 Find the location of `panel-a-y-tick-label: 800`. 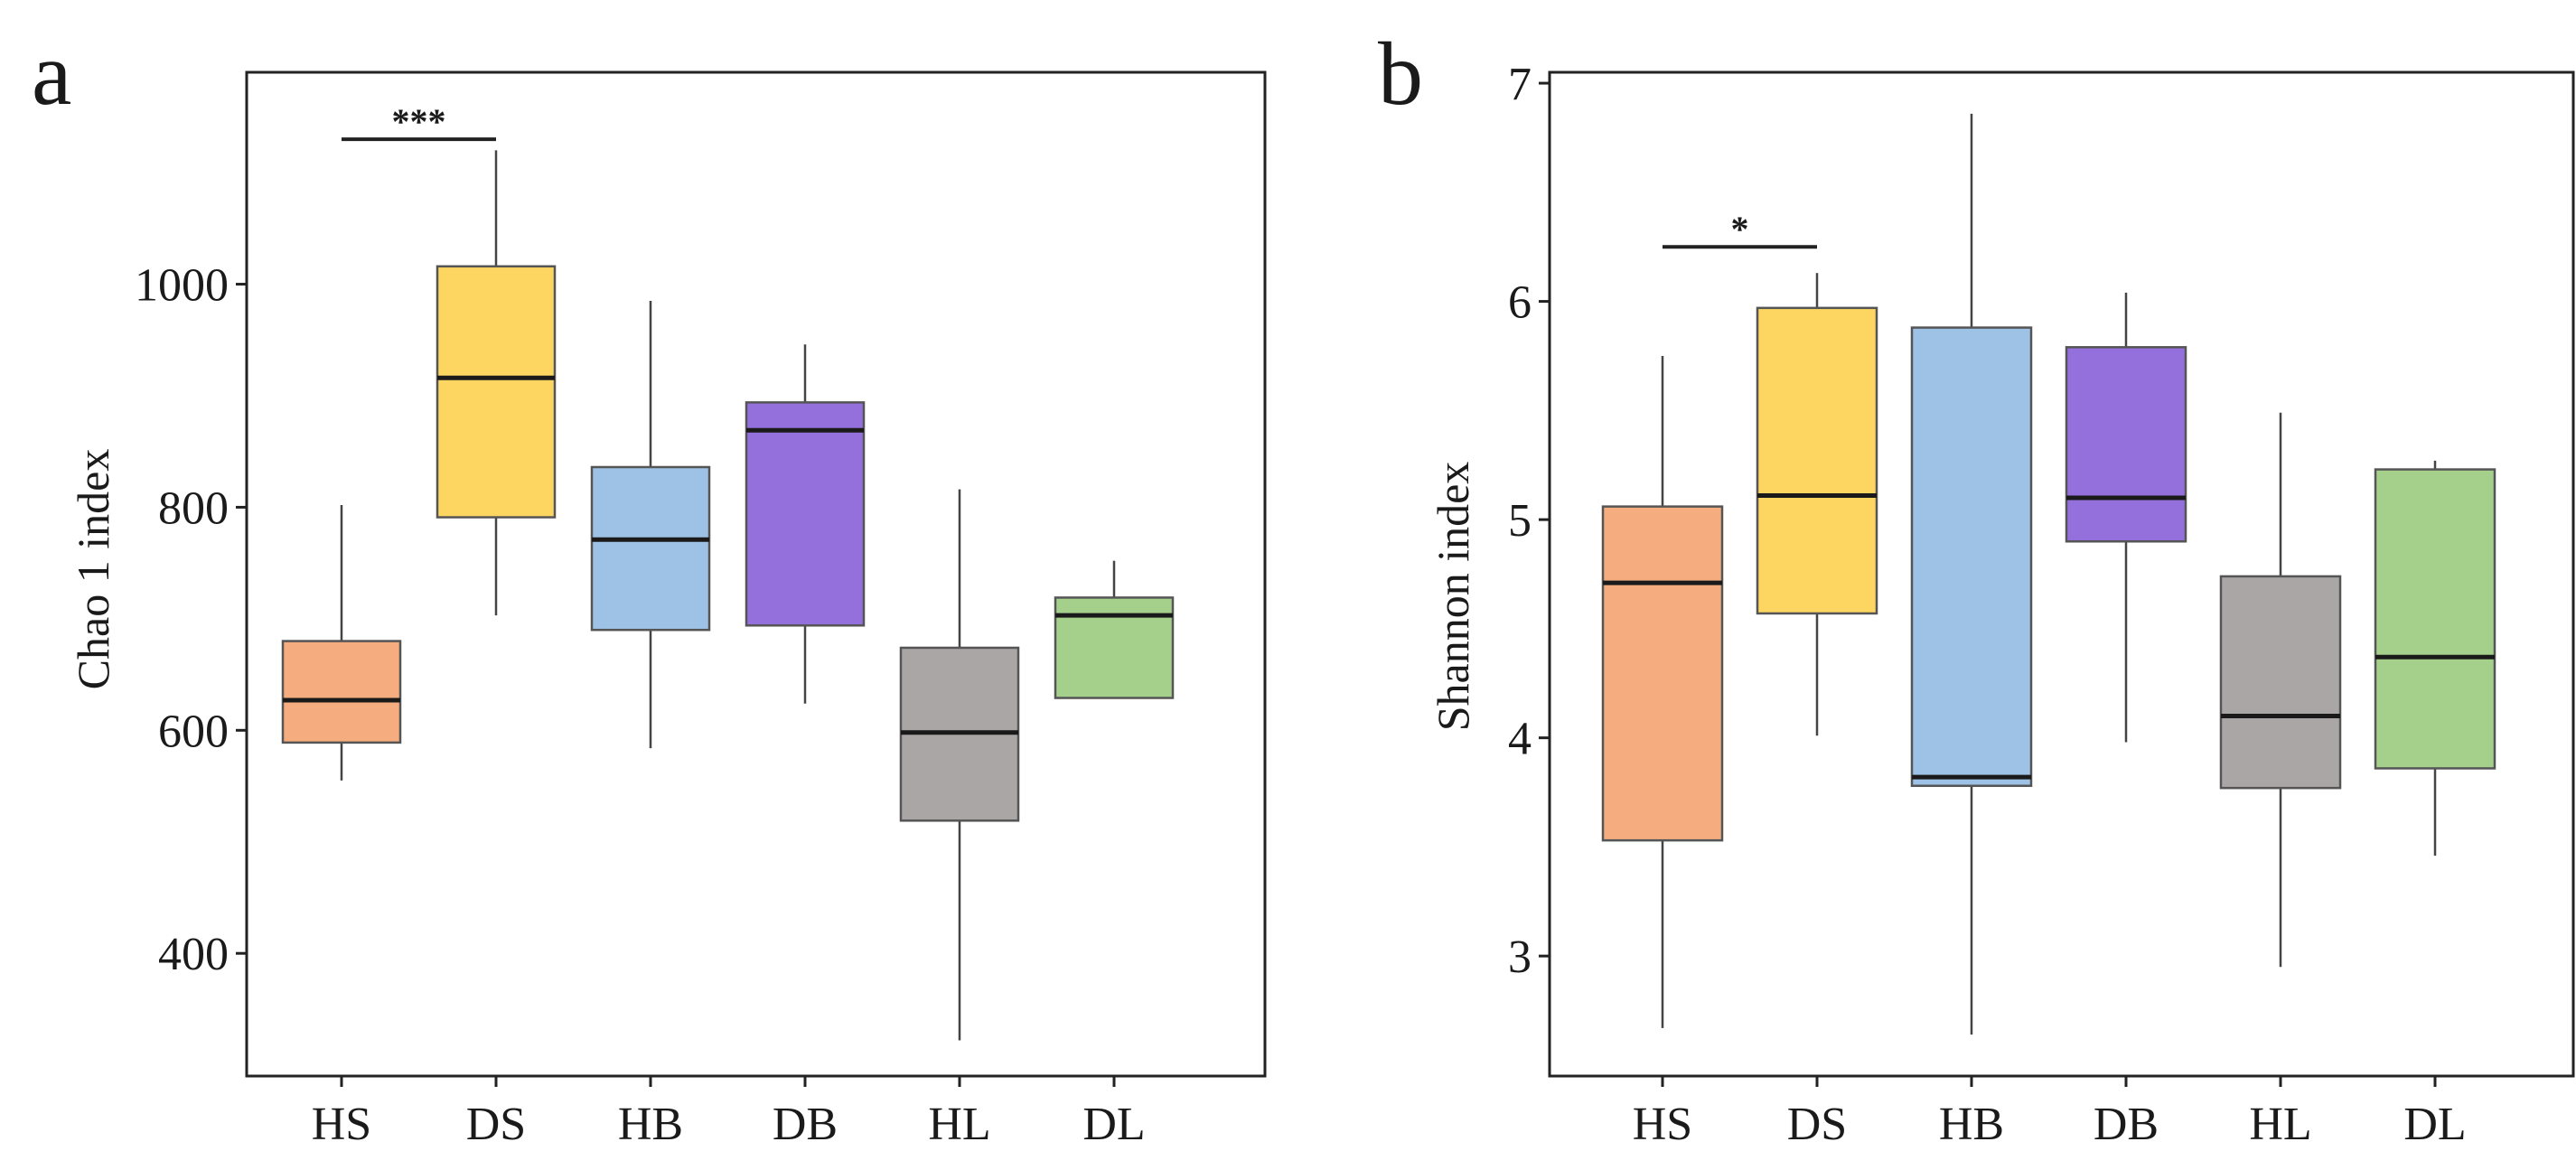

panel-a-y-tick-label: 800 is located at coordinates (193, 508).